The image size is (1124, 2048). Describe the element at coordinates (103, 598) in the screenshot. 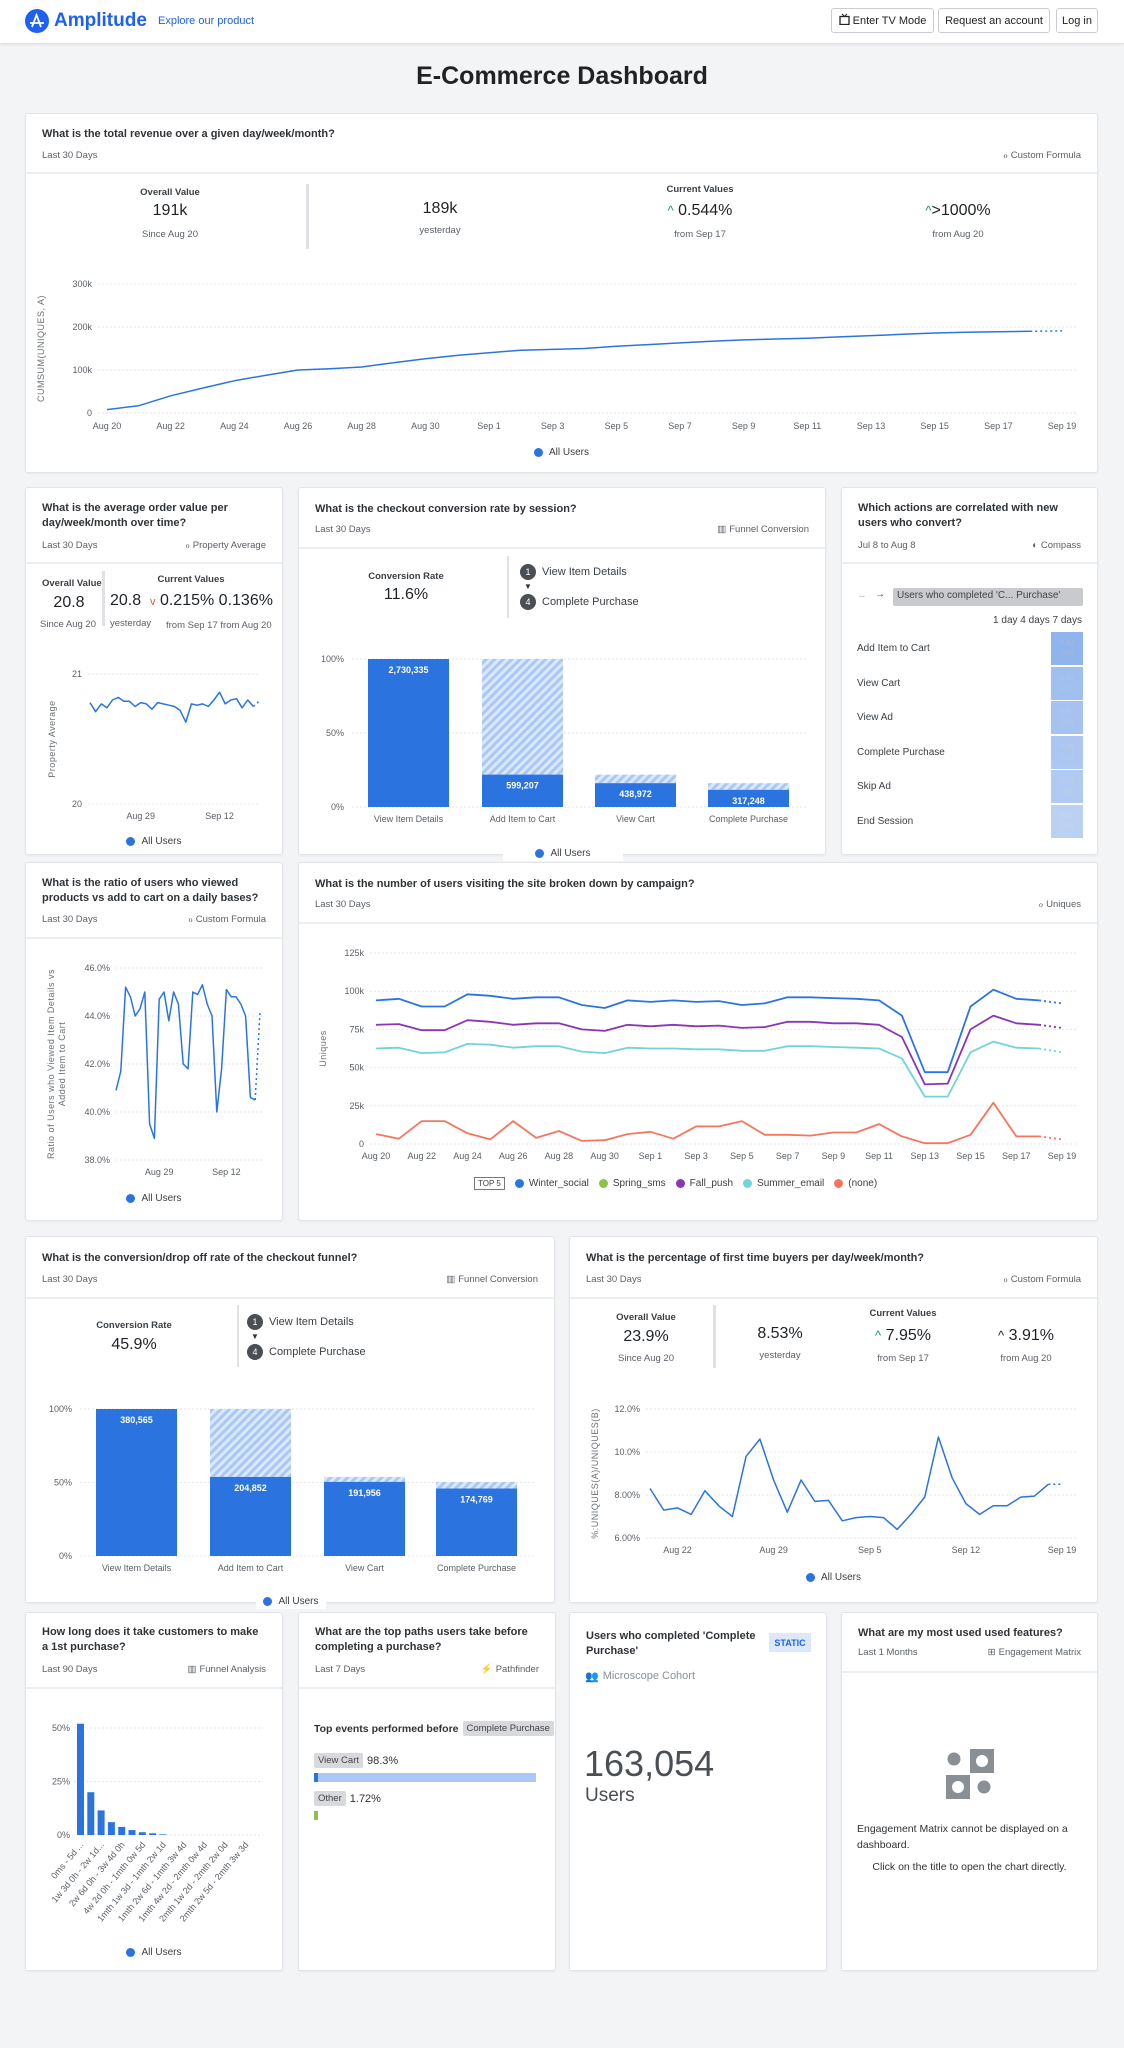

I see `kpi-divider` at that location.